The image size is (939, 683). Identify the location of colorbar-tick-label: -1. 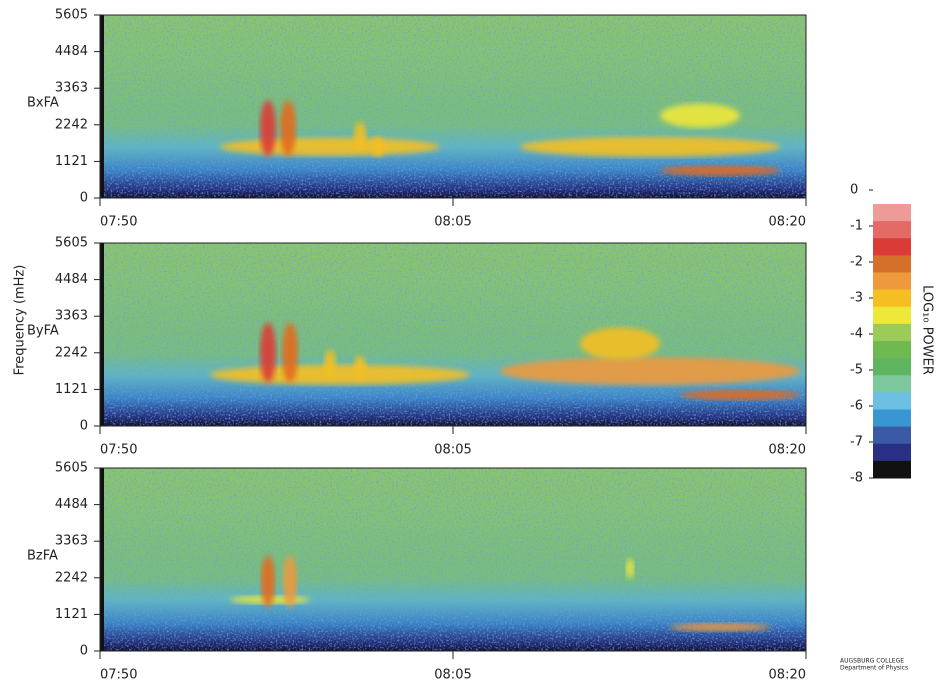
(856, 226).